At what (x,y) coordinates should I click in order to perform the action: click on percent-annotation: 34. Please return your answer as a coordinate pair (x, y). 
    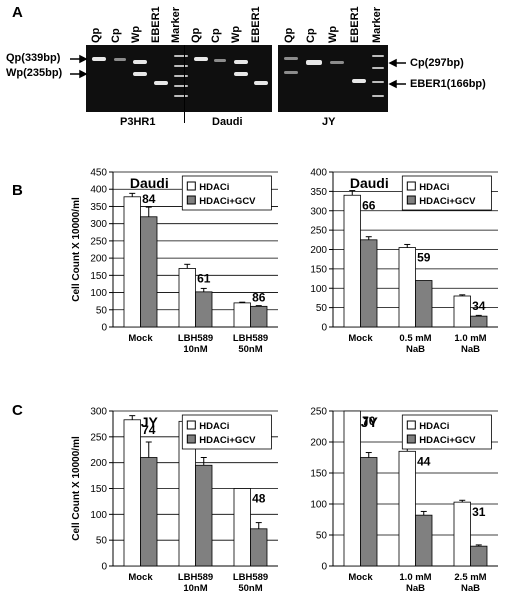
    Looking at the image, I should click on (479, 306).